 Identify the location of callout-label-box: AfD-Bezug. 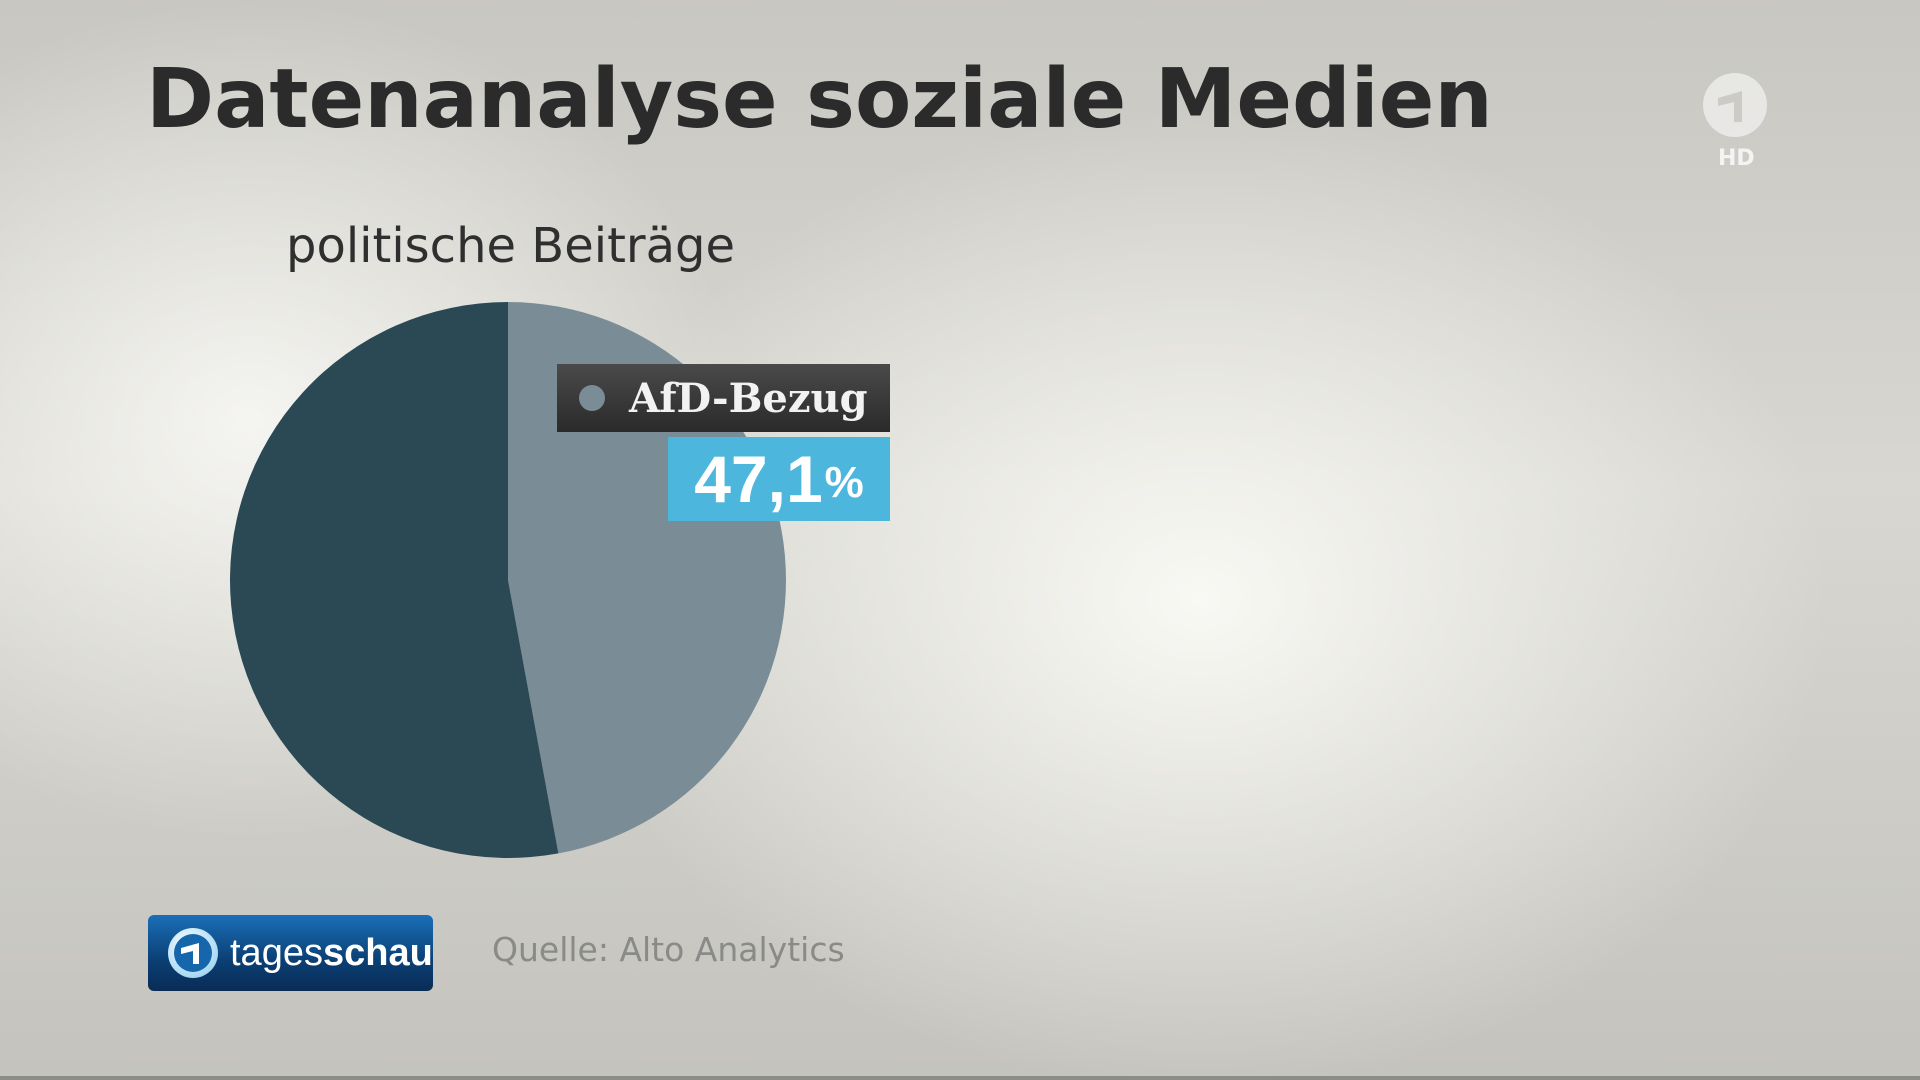
(723, 398).